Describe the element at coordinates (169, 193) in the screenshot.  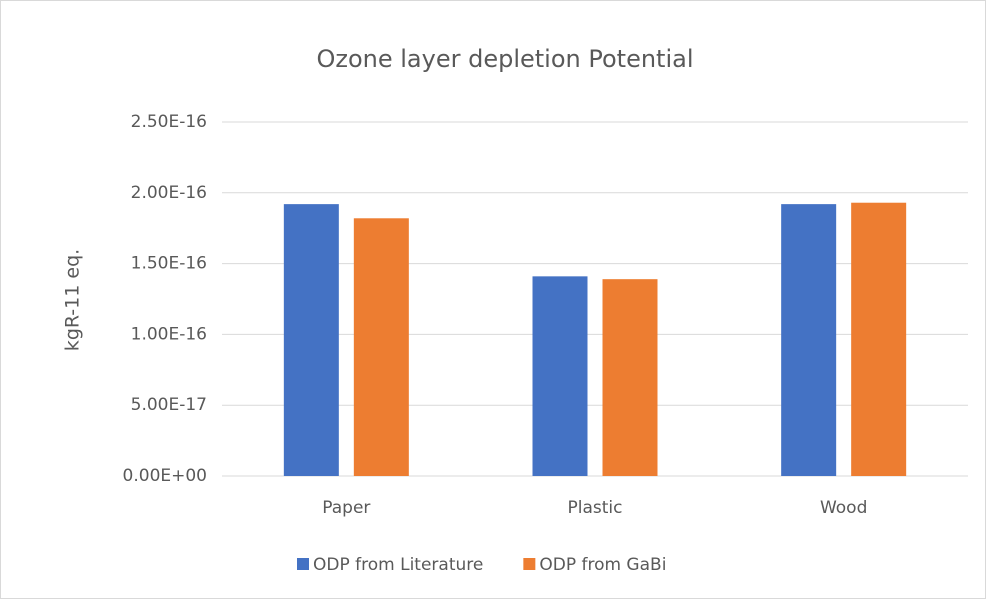
I see `y-tick-label: 2.00E-16` at that location.